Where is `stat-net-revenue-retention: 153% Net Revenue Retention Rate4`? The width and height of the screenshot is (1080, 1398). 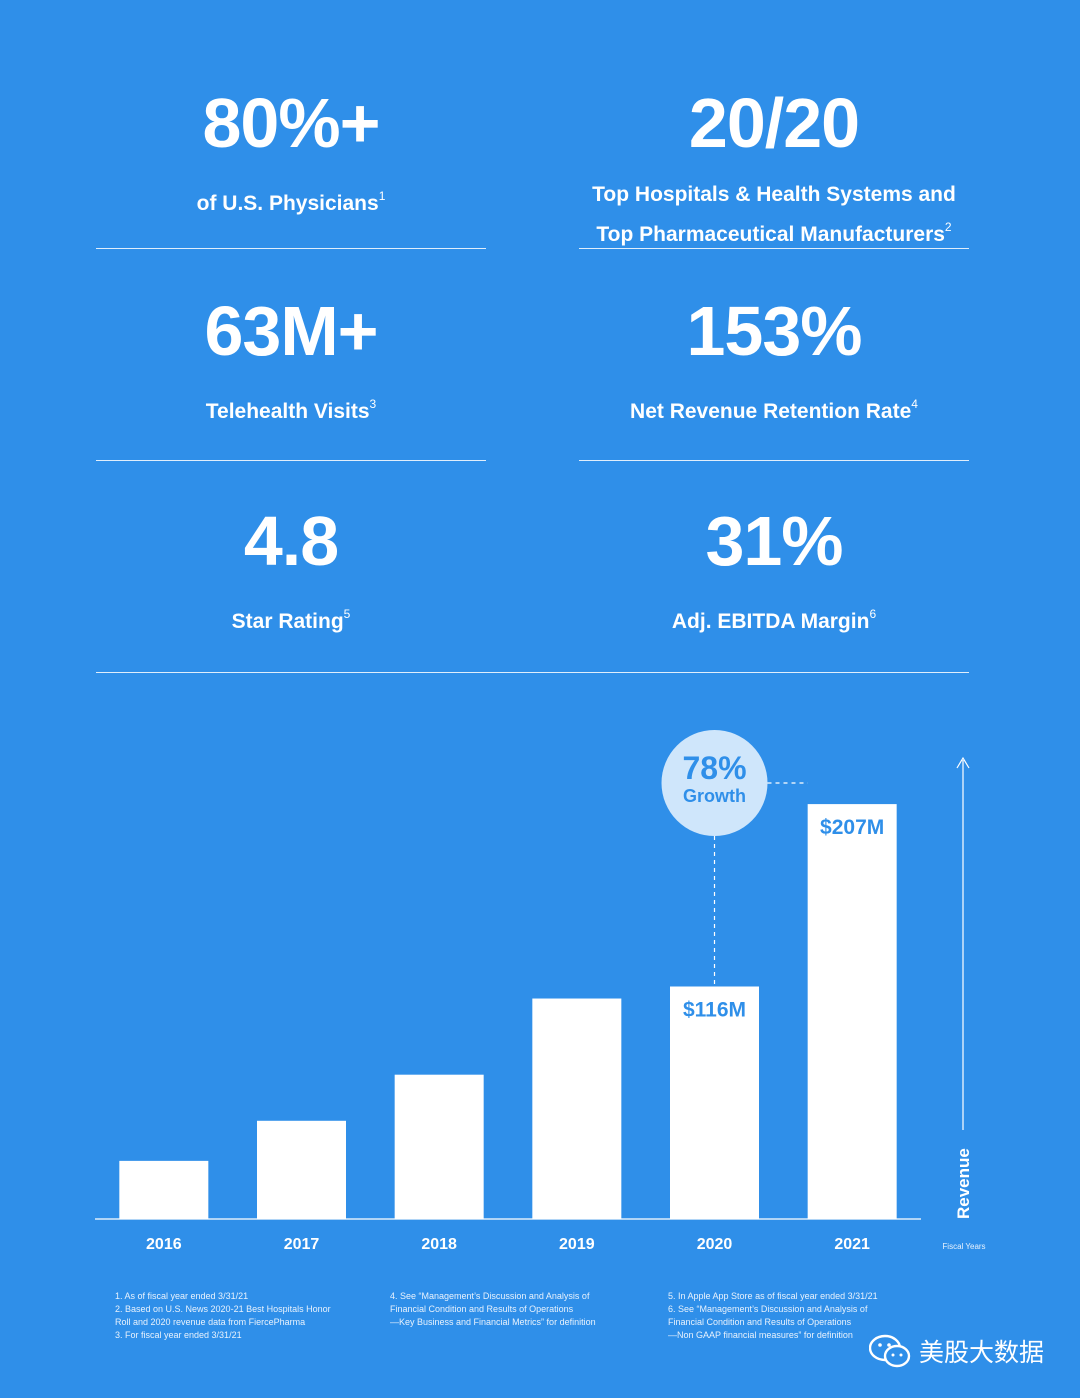
stat-net-revenue-retention: 153% Net Revenue Retention Rate4 is located at coordinates (774, 362).